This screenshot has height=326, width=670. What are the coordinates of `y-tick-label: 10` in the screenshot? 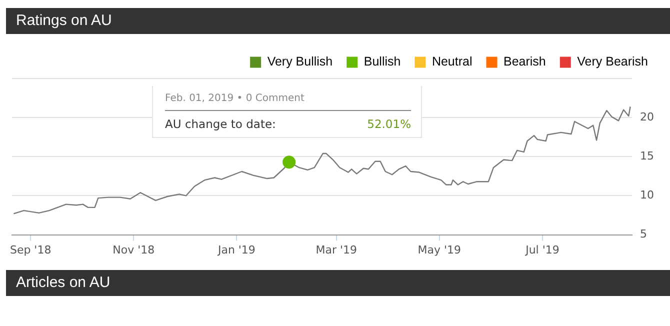 It's located at (647, 195).